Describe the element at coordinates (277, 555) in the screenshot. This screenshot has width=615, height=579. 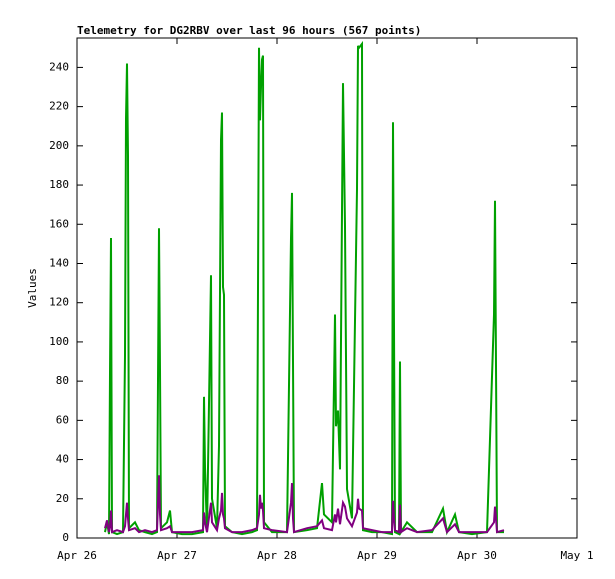
I see `x-tick-label: Apr 28` at that location.